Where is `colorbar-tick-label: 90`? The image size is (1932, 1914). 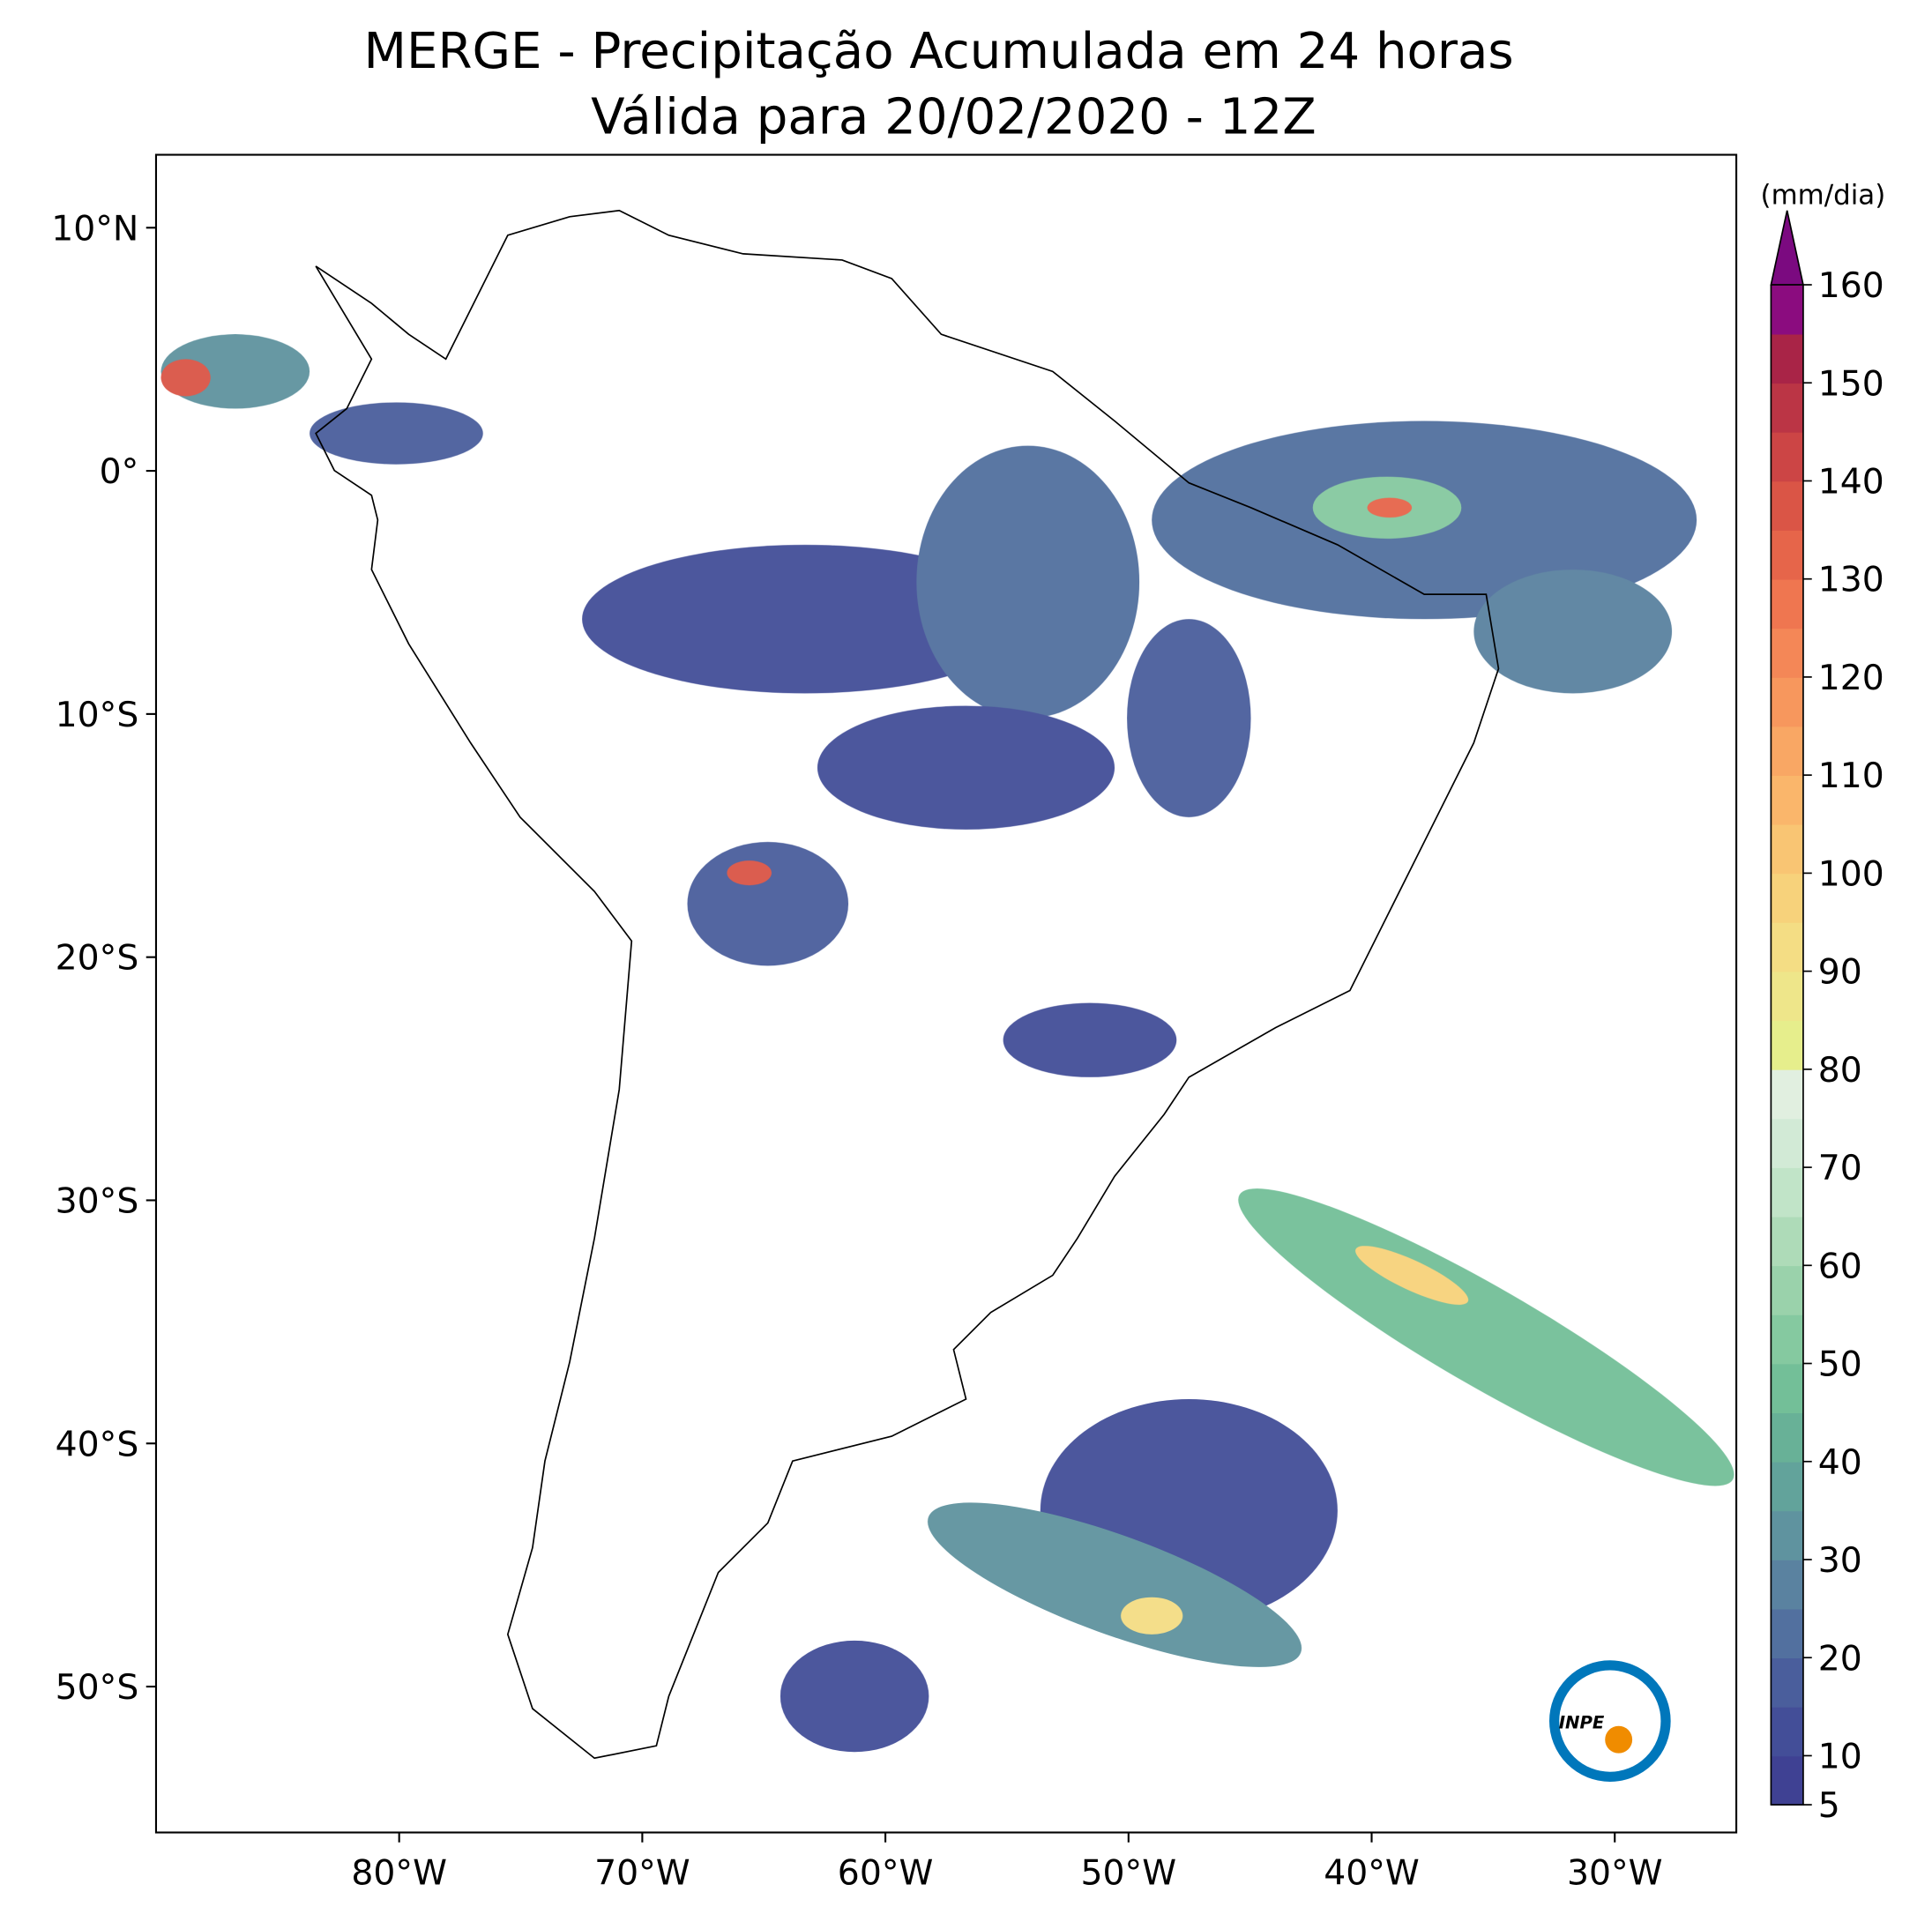
colorbar-tick-label: 90 is located at coordinates (1840, 973).